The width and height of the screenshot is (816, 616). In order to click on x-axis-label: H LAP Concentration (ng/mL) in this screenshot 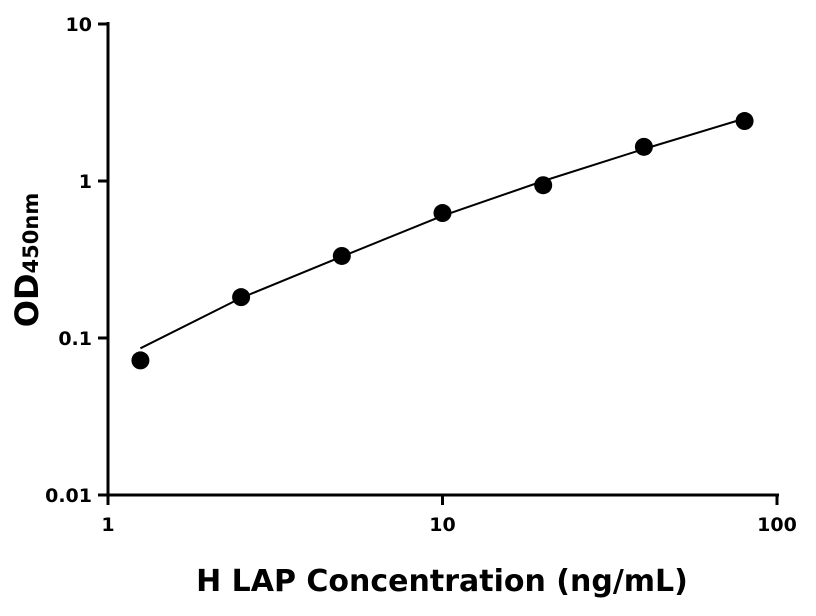, I will do `click(442, 581)`.